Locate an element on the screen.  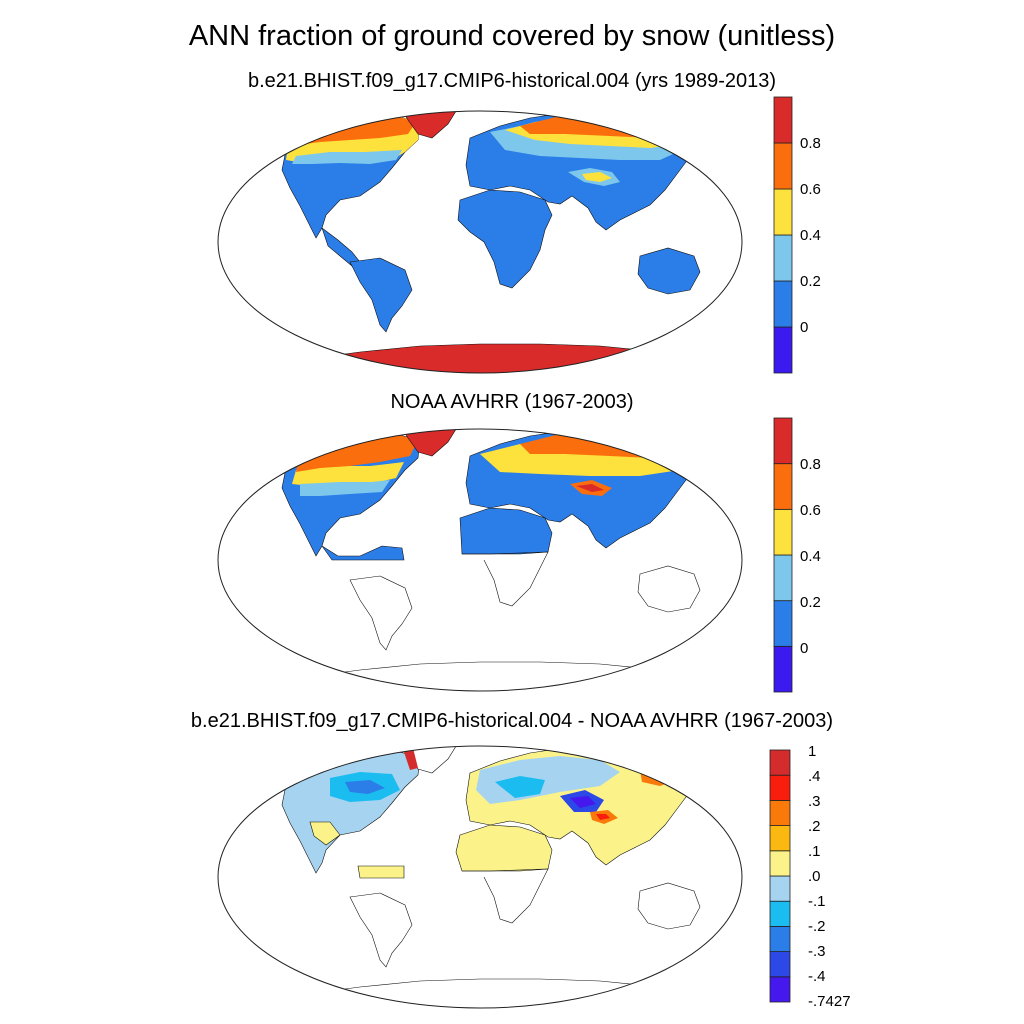
colorbar-tick-label: .1 is located at coordinates (814, 851).